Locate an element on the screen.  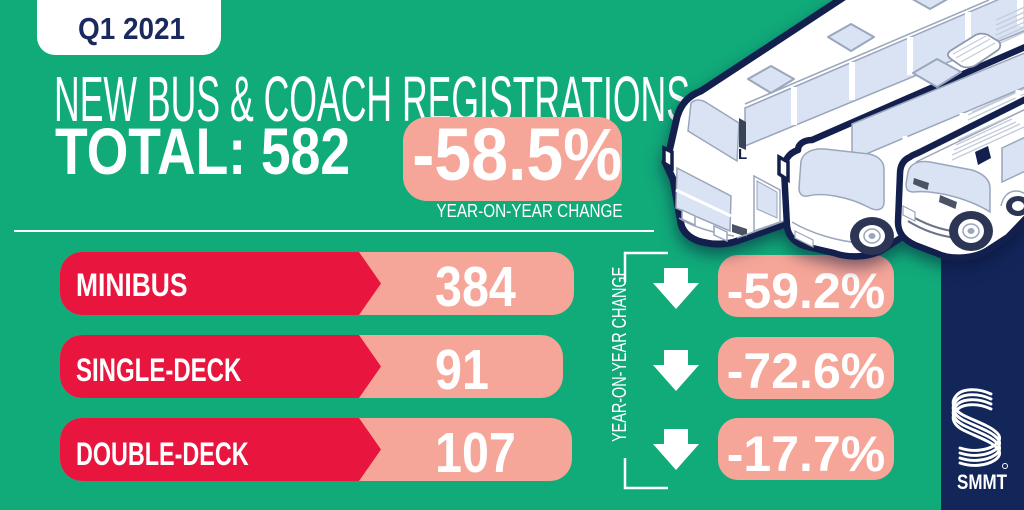
svg-text: SMMT is located at coordinates (982, 482).